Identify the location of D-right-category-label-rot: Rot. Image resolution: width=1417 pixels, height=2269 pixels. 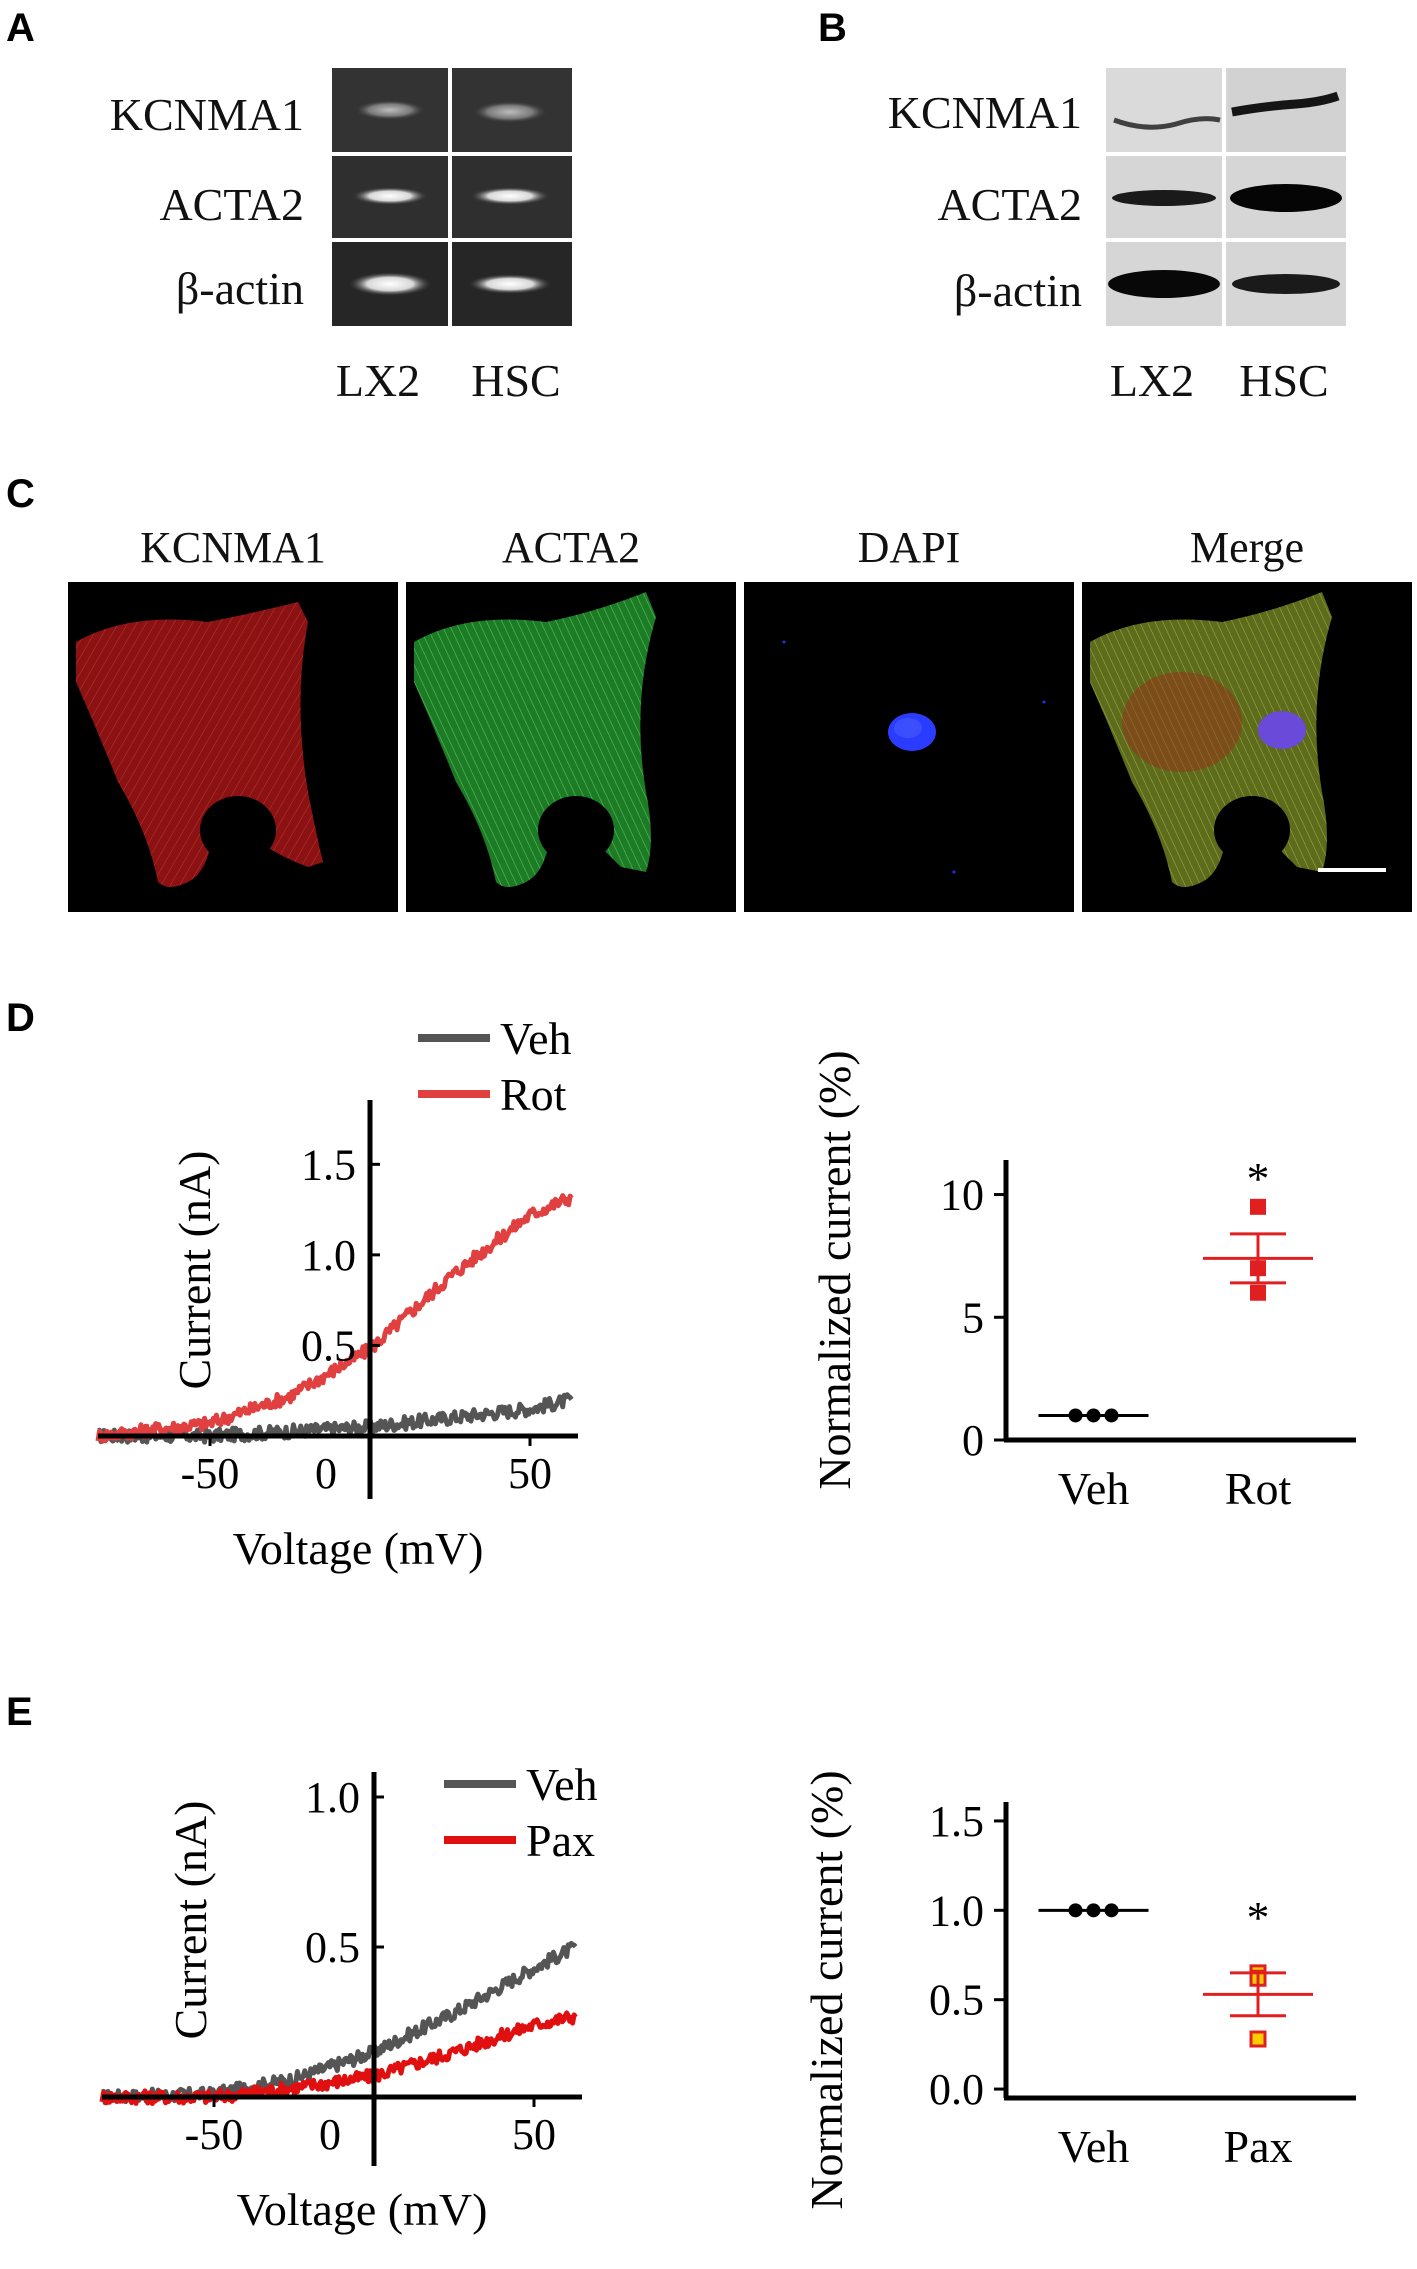
(1258, 1488).